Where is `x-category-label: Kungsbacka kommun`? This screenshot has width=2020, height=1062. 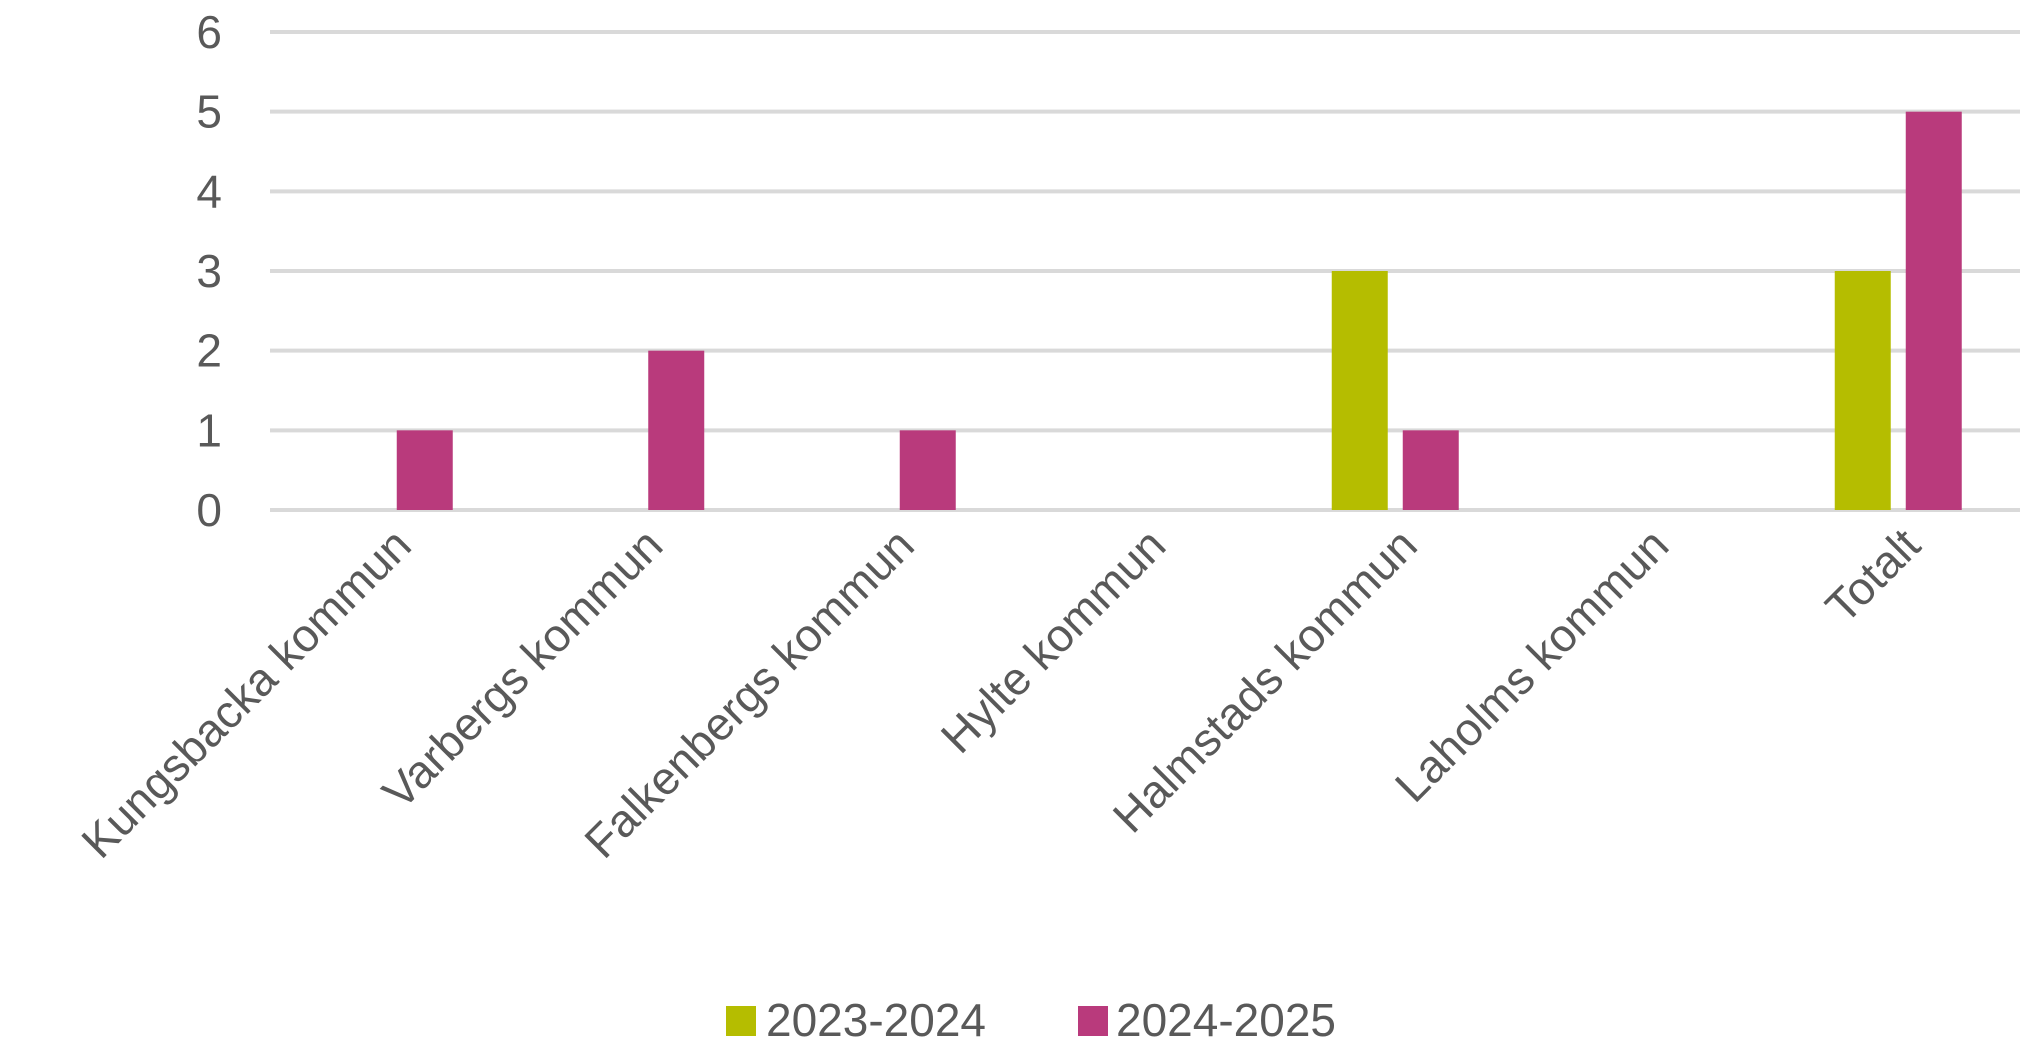
x-category-label: Kungsbacka kommun is located at coordinates (246, 693).